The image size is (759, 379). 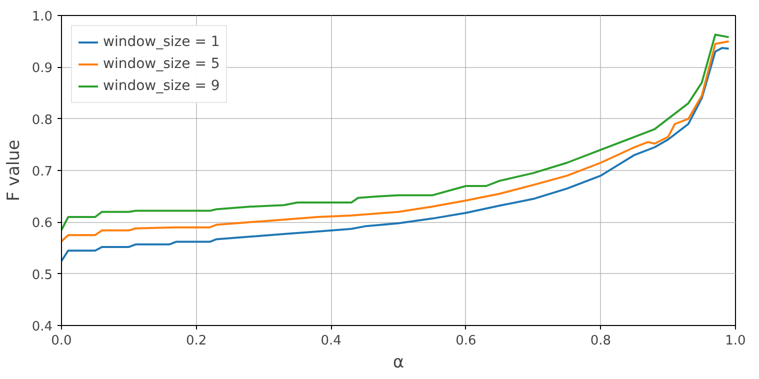 What do you see at coordinates (735, 341) in the screenshot?
I see `x-tick-label: 1.0` at bounding box center [735, 341].